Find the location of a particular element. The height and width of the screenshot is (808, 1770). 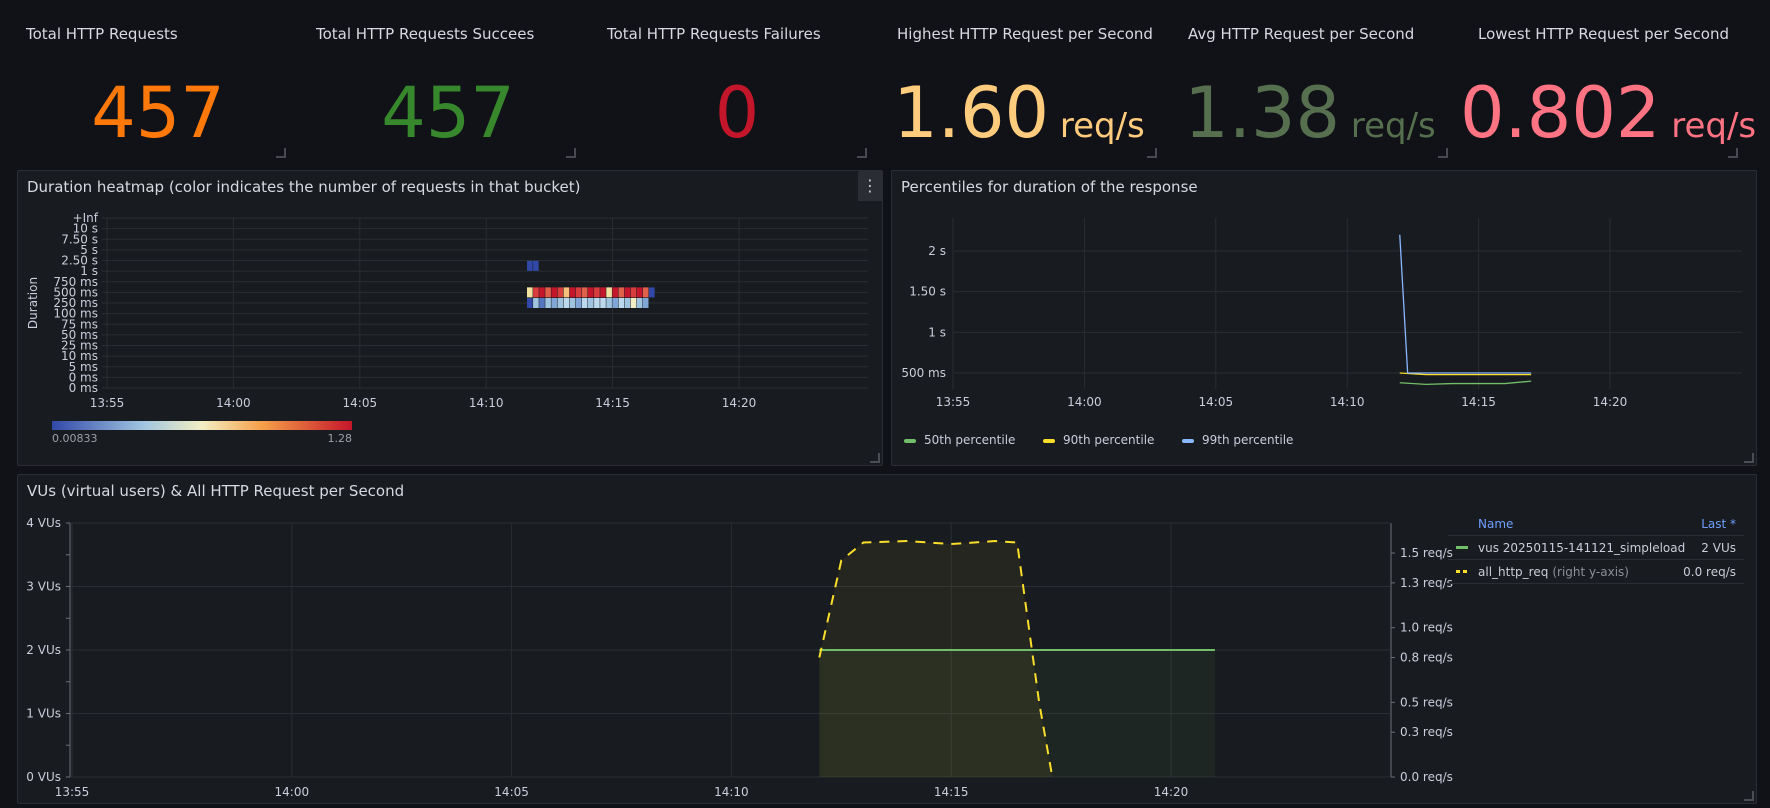

stat-unit: req/s is located at coordinates (1388, 126).